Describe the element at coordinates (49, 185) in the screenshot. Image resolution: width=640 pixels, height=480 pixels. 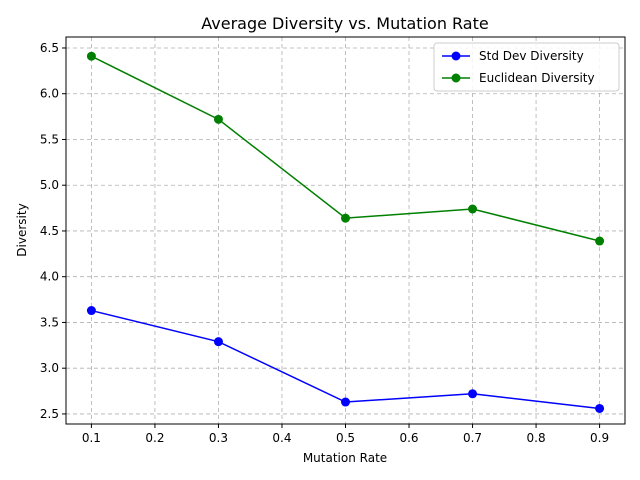
I see `y-tick-label: 5.0` at that location.